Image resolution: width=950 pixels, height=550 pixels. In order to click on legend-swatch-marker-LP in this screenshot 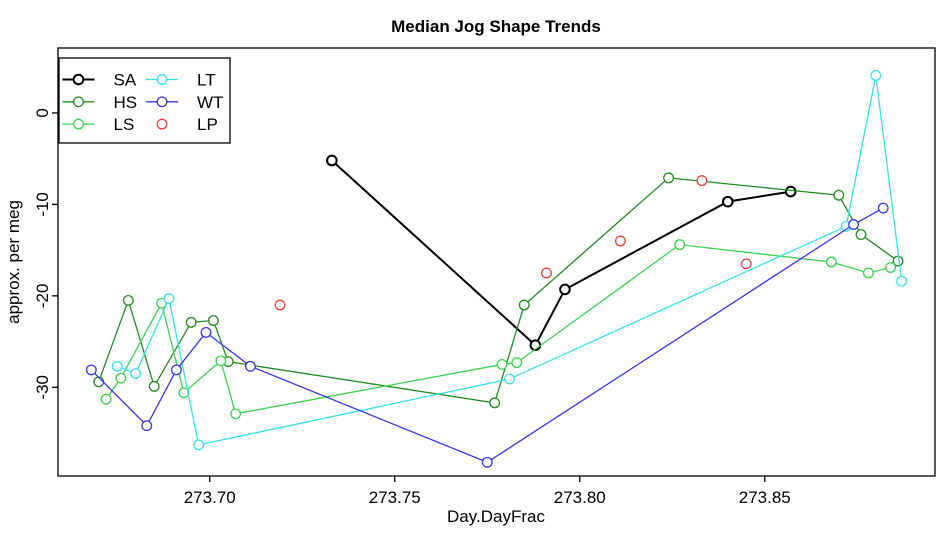, I will do `click(162, 124)`.